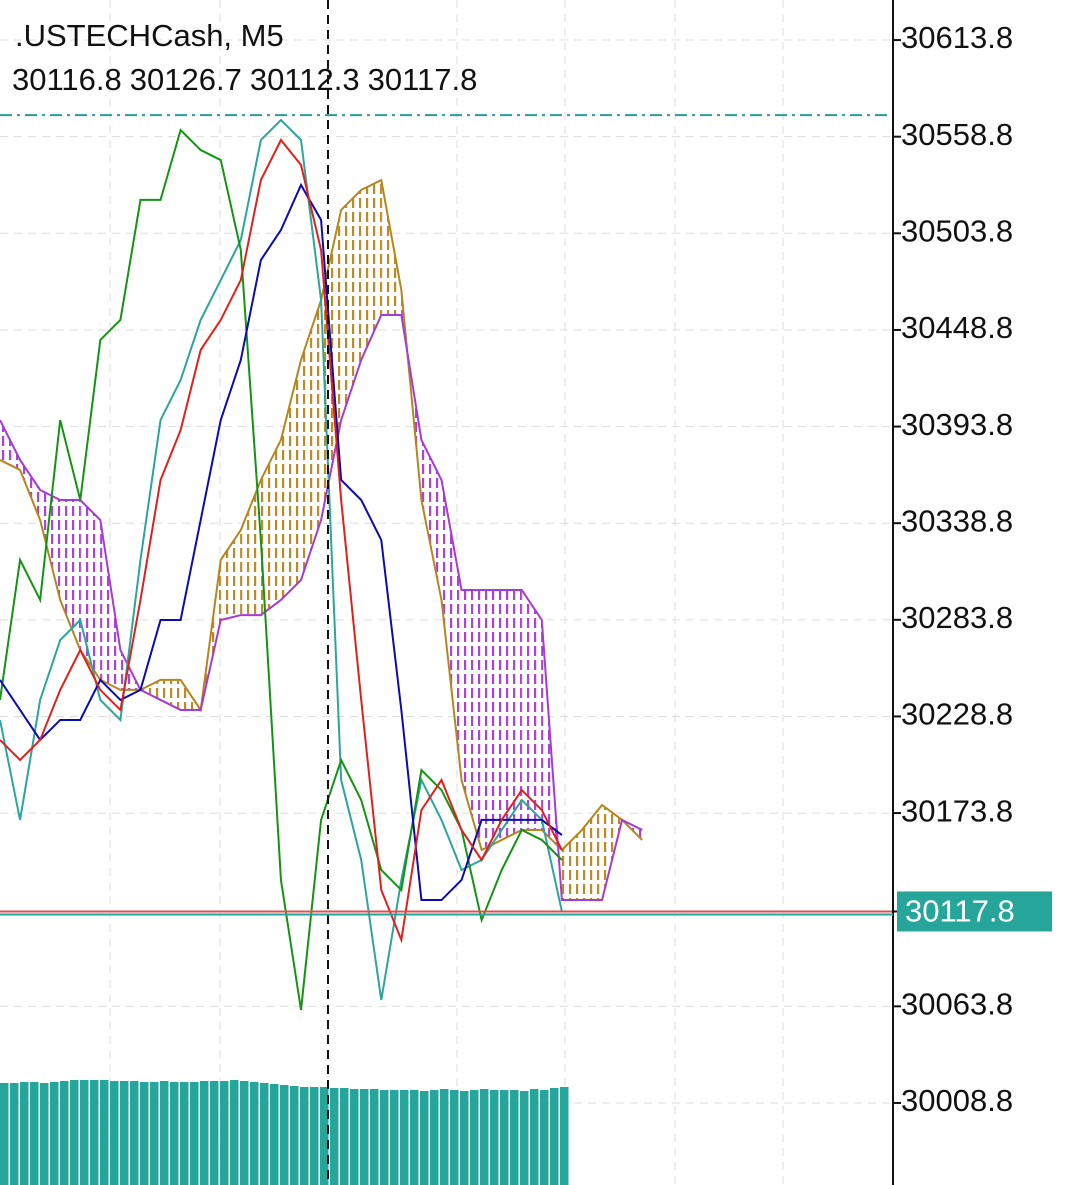  Describe the element at coordinates (957, 424) in the screenshot. I see `y-tick-label: 30393.8` at that location.